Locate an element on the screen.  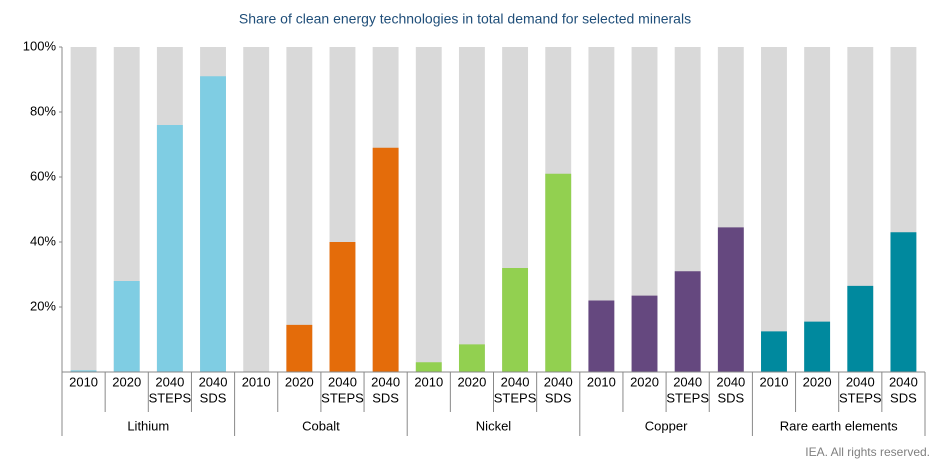
y-tick-label: 20% is located at coordinates (43, 305).